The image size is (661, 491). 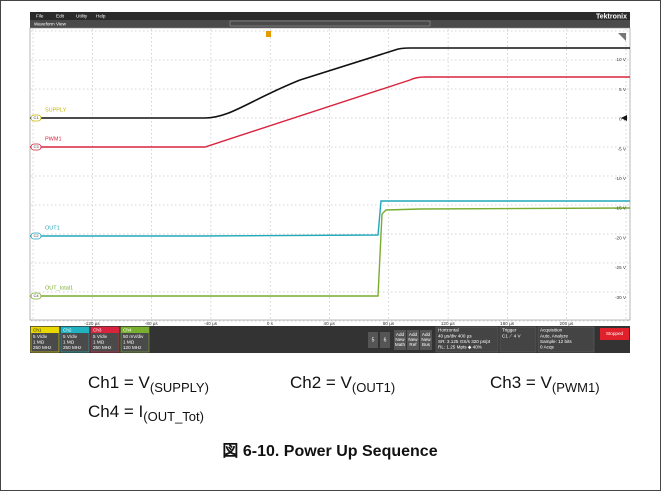 I want to click on horizontal-box, so click(x=467, y=339).